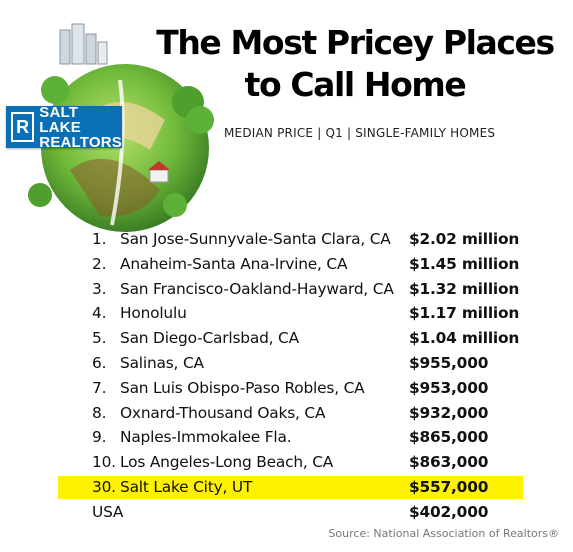  I want to click on highlight-bar, so click(290, 487).